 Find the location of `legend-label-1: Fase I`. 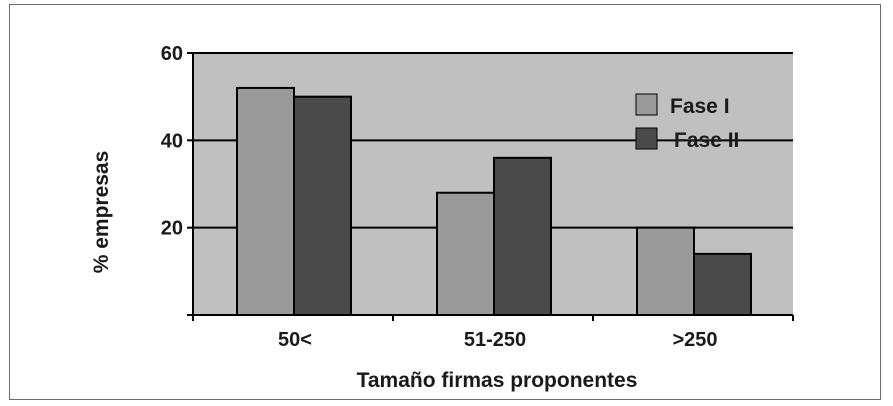

legend-label-1: Fase I is located at coordinates (700, 106).